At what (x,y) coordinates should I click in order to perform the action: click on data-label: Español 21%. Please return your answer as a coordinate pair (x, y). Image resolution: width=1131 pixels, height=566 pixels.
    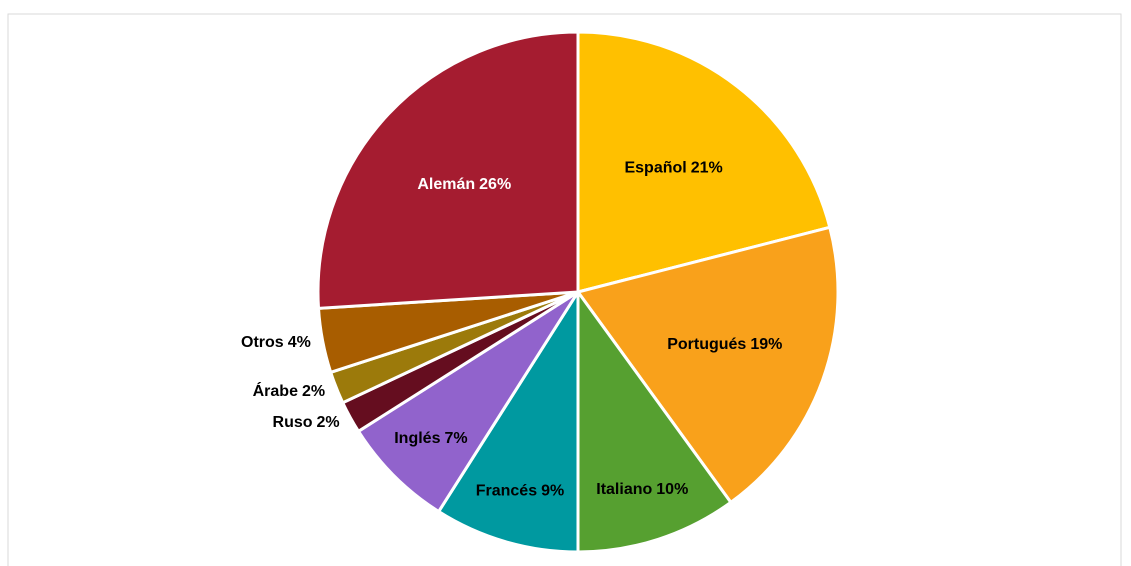
    Looking at the image, I should click on (673, 168).